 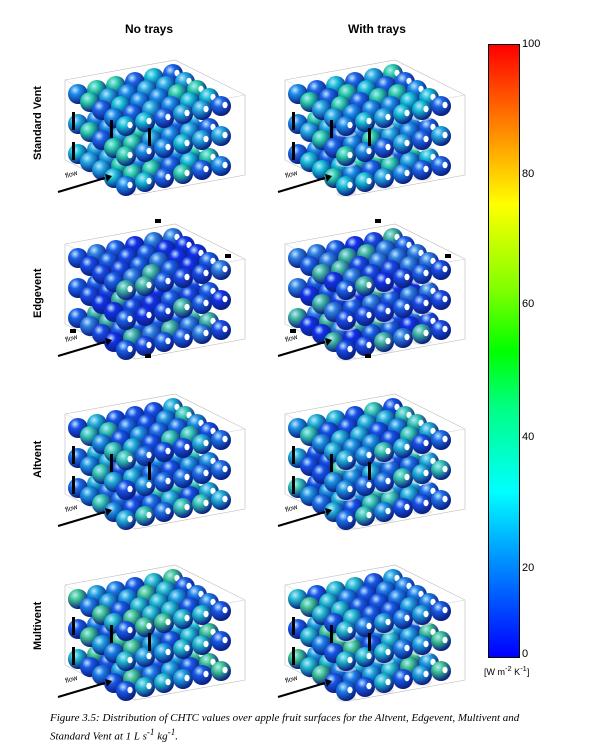 I want to click on row-label-standard-vent: Standard Vent, so click(x=38, y=123).